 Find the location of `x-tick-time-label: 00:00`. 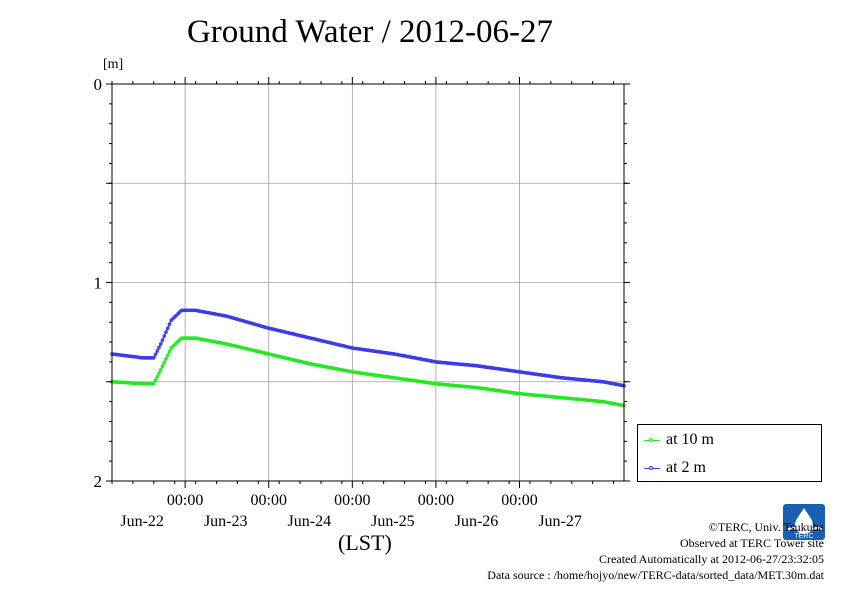

x-tick-time-label: 00:00 is located at coordinates (436, 500).